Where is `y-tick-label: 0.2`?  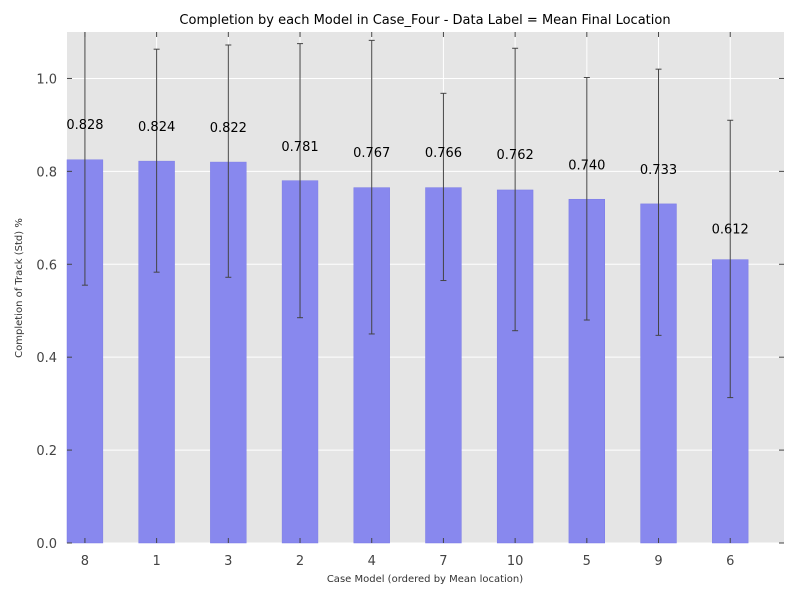
y-tick-label: 0.2 is located at coordinates (46, 451).